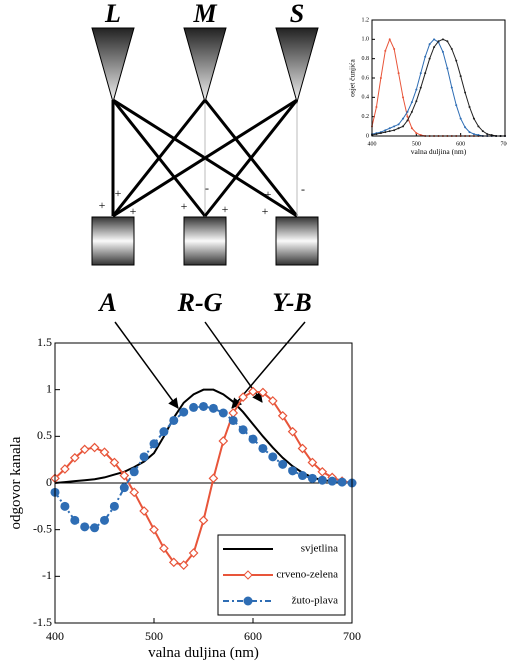  What do you see at coordinates (307, 575) in the screenshot?
I see `legend-label: crveno-zelena` at bounding box center [307, 575].